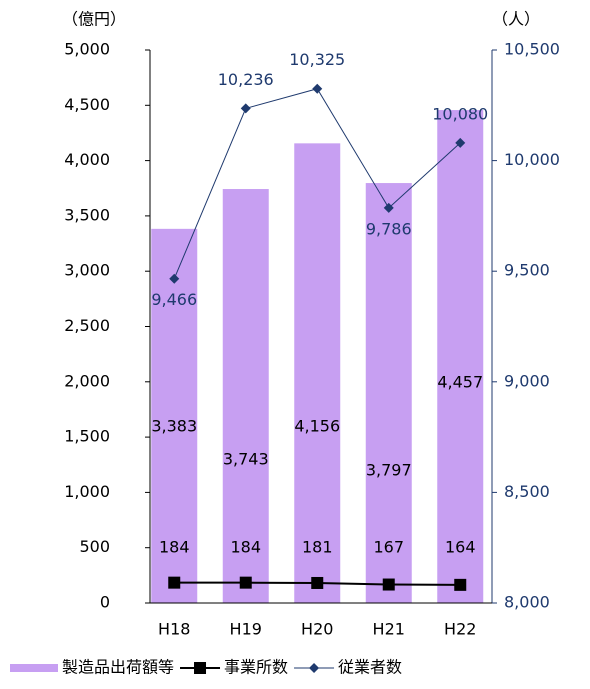  What do you see at coordinates (389, 470) in the screenshot?
I see `bar-label: 3,797` at bounding box center [389, 470].